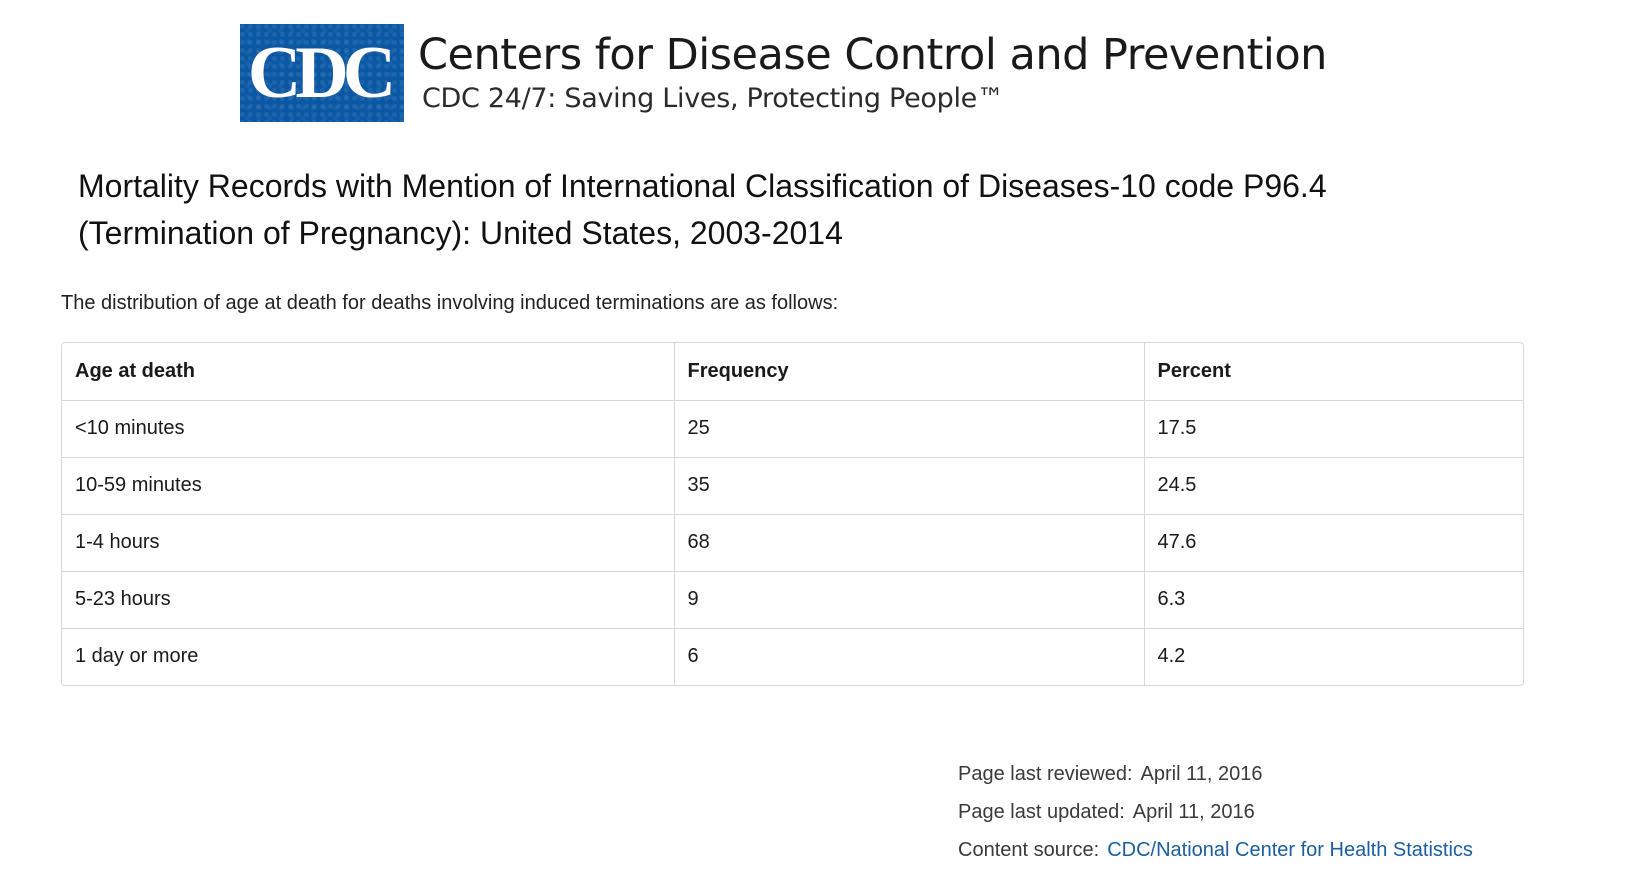  I want to click on cell-frequency: 9, so click(908, 599).